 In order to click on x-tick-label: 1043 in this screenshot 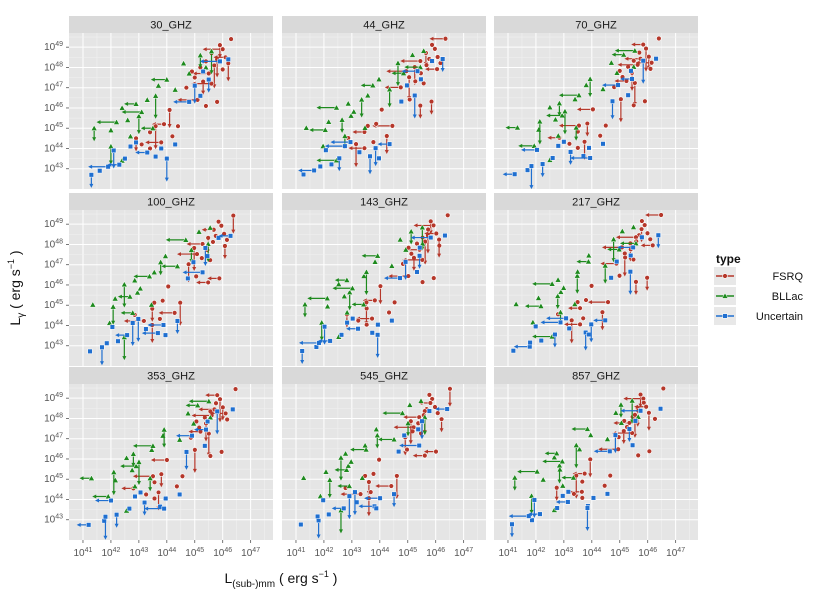, I will do `click(351, 553)`.